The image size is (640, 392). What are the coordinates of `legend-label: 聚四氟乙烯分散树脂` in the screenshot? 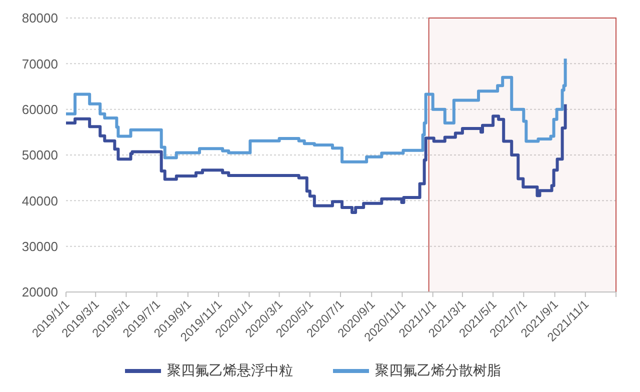 It's located at (438, 371).